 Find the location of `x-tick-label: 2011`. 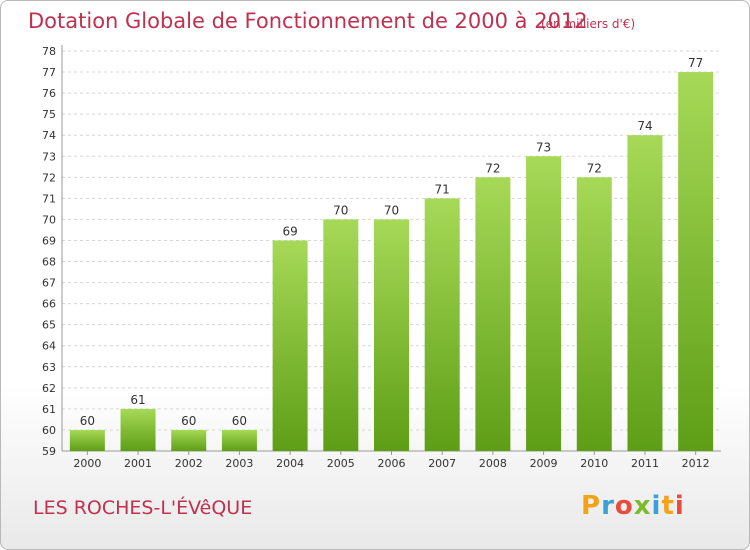

x-tick-label: 2011 is located at coordinates (645, 463).